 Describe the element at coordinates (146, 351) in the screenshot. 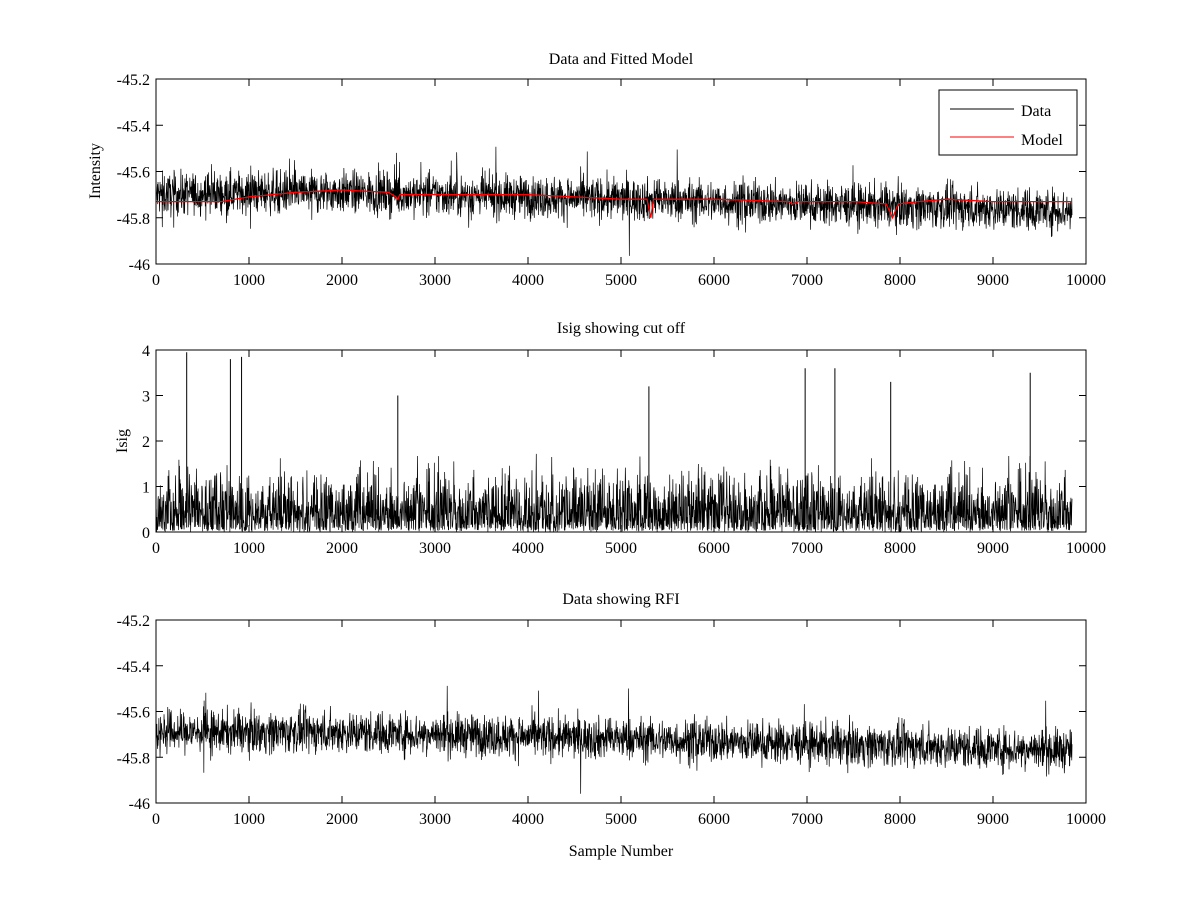

I see `y-tick-label: 4` at that location.